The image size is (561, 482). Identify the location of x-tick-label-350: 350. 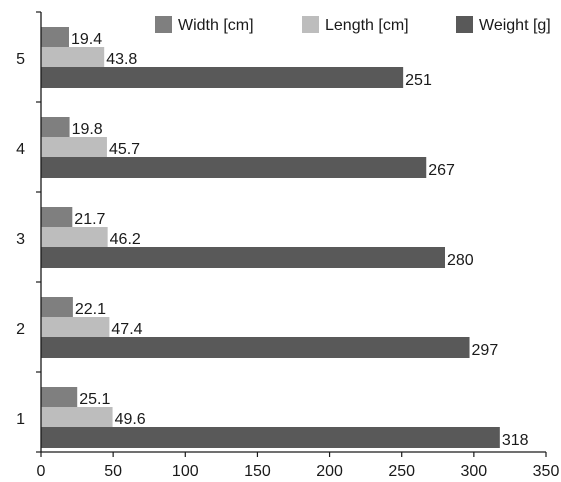
(546, 471).